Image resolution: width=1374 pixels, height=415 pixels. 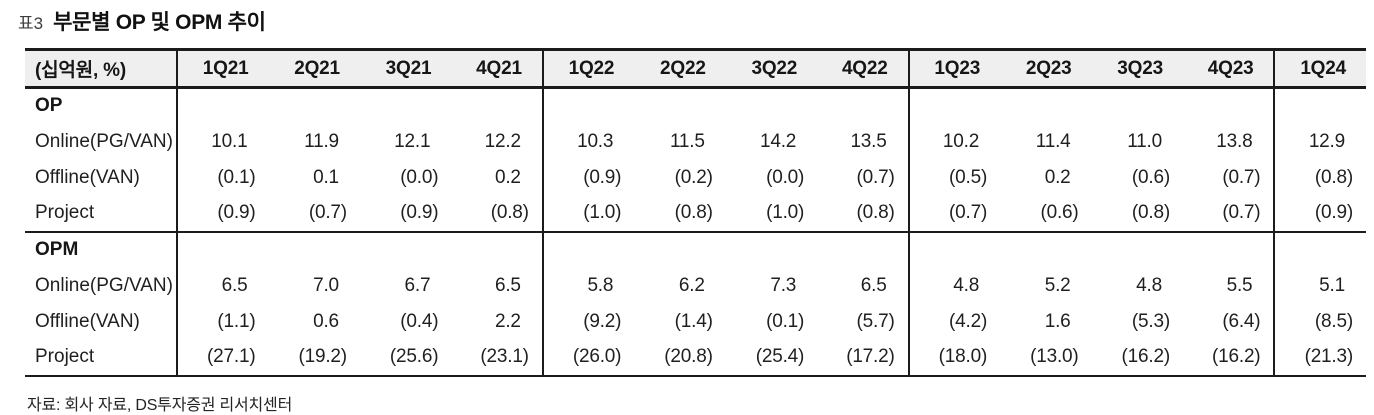 What do you see at coordinates (1053, 141) in the screenshot?
I see `value-cell: 11.4` at bounding box center [1053, 141].